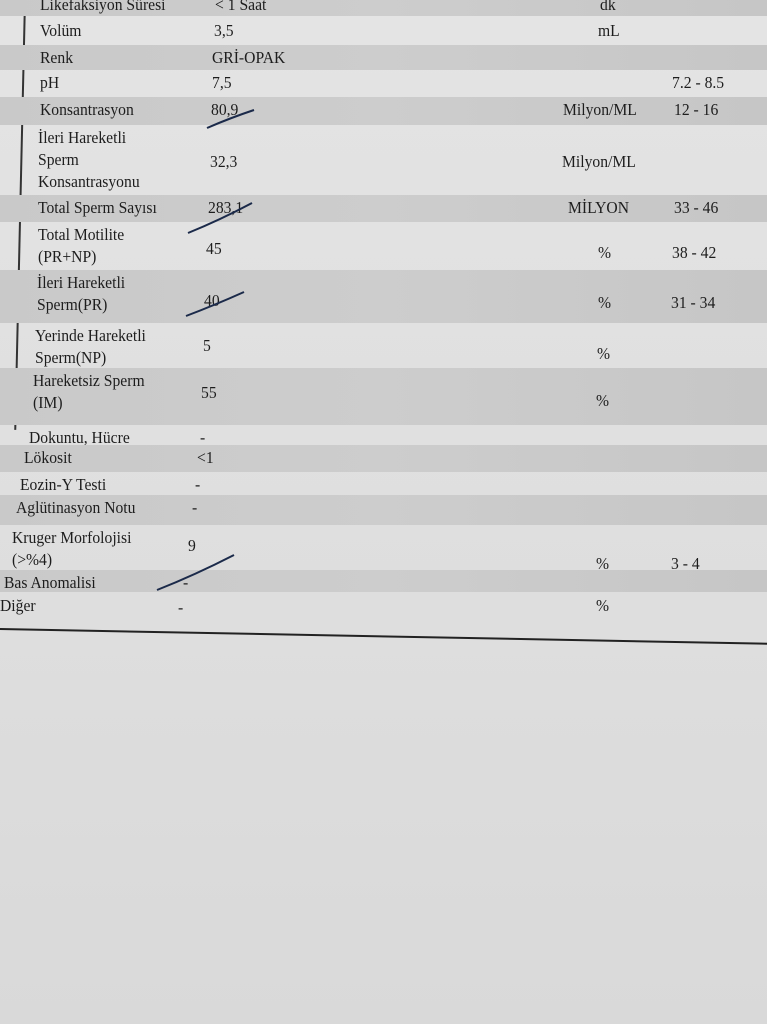 The image size is (767, 1024). I want to click on row-label: İleri Hareketli Sperm(PR), so click(81, 293).